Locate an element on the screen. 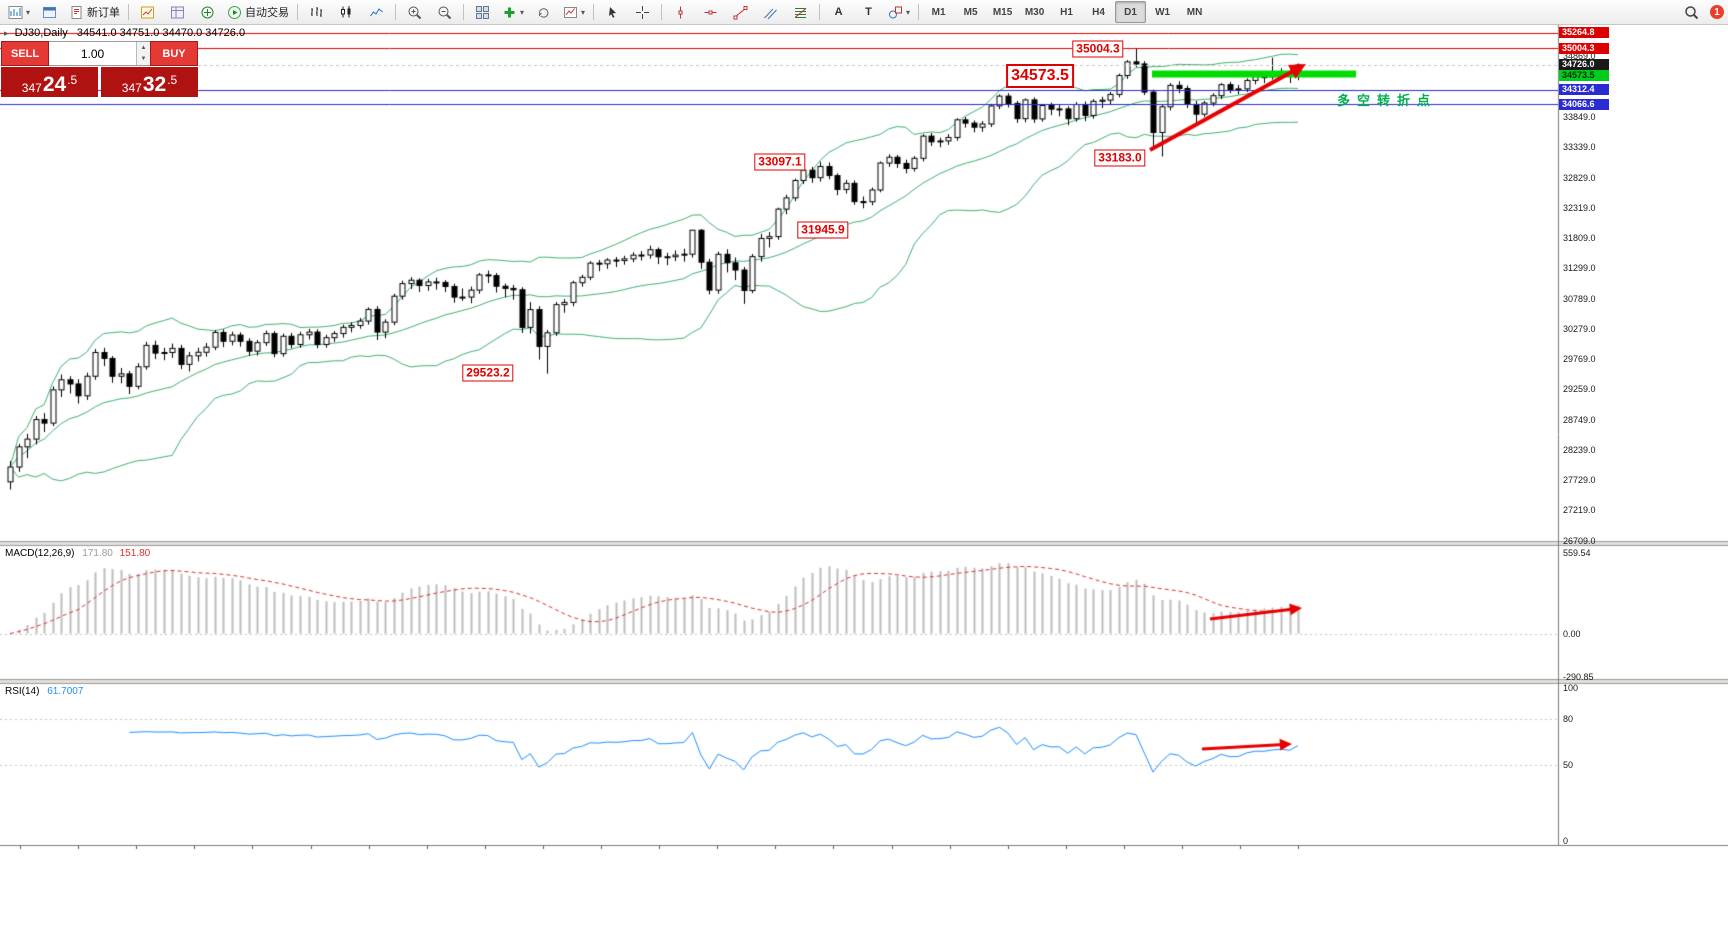  volume-down-button: ▼ is located at coordinates (143, 59).